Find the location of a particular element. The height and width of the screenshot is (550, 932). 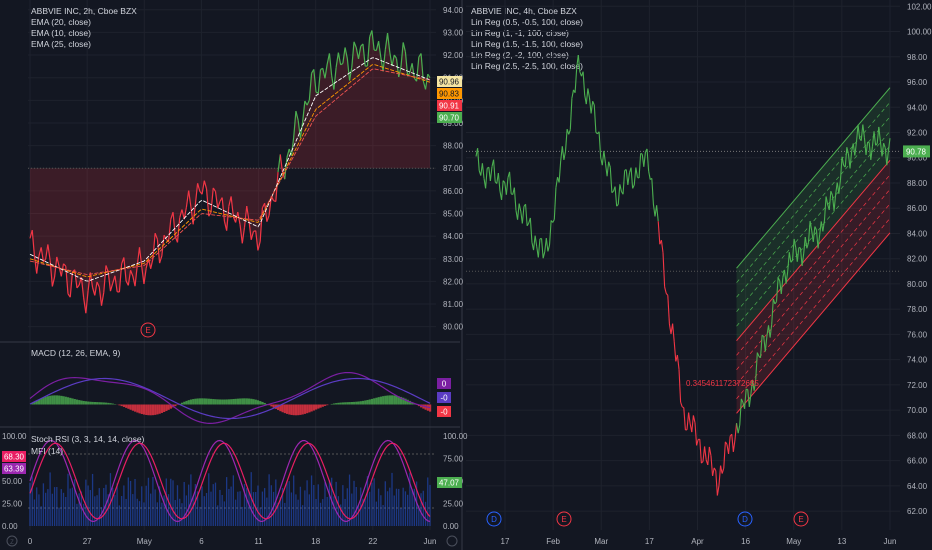

ema10-legend: EMA (10, close) is located at coordinates (61, 33).